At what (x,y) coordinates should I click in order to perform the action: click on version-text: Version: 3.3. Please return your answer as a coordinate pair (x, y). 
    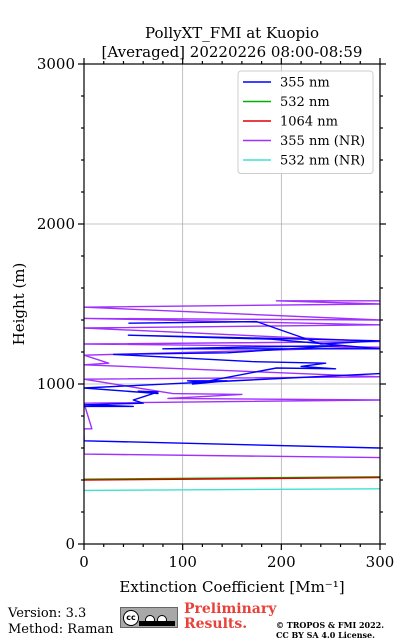
    Looking at the image, I should click on (47, 613).